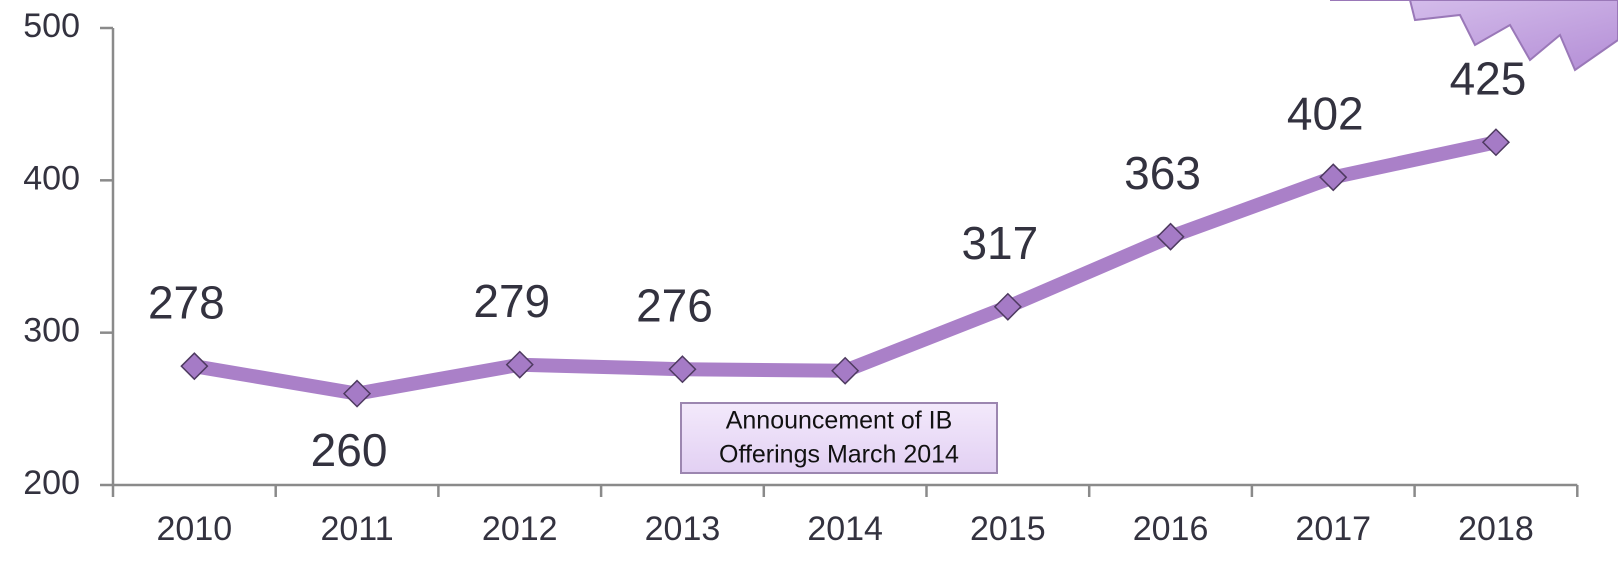 This screenshot has height=565, width=1618. What do you see at coordinates (51, 483) in the screenshot?
I see `y-tick-label: 200` at bounding box center [51, 483].